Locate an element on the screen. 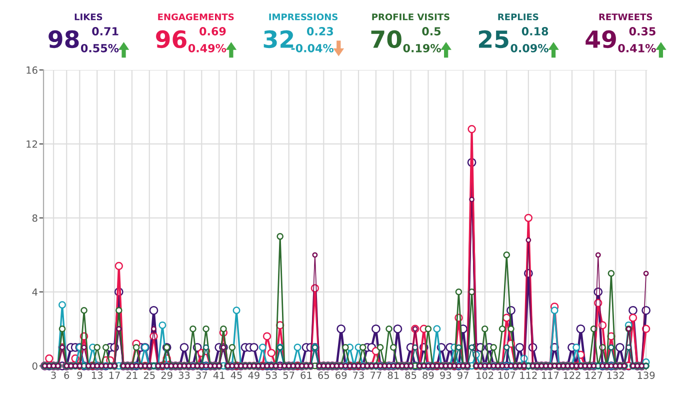 This screenshot has height=393, width=680. text: REPLIES is located at coordinates (518, 16).